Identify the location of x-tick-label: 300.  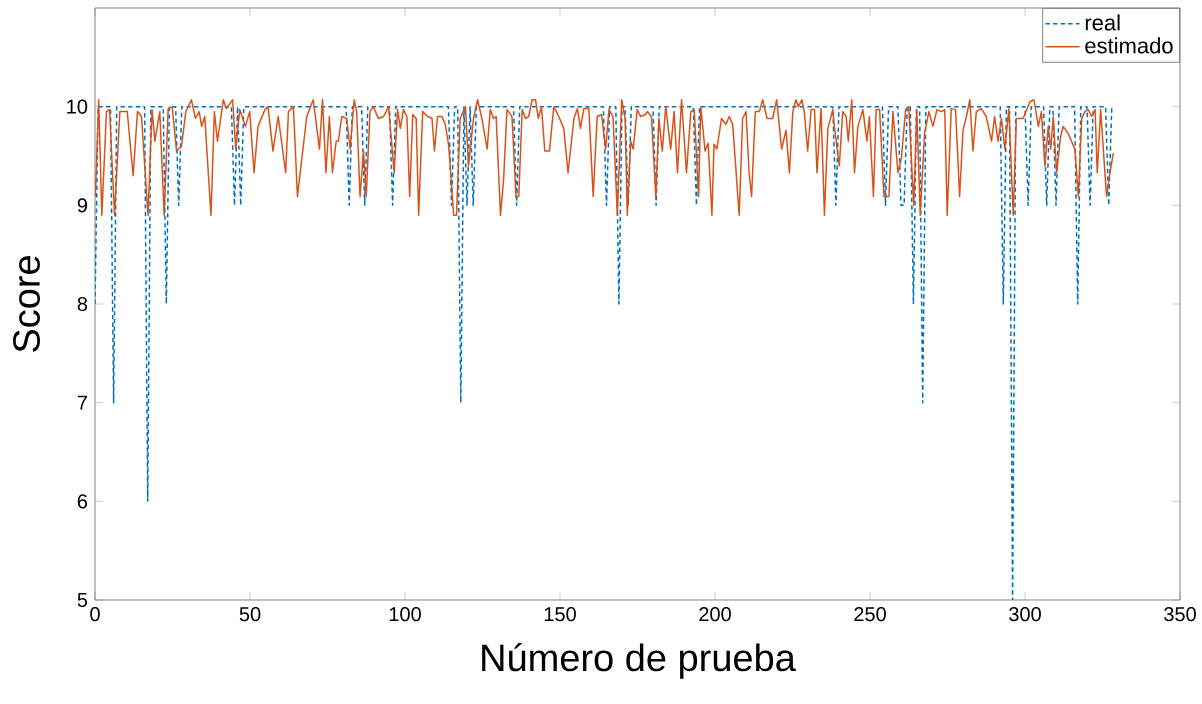
(1025, 614).